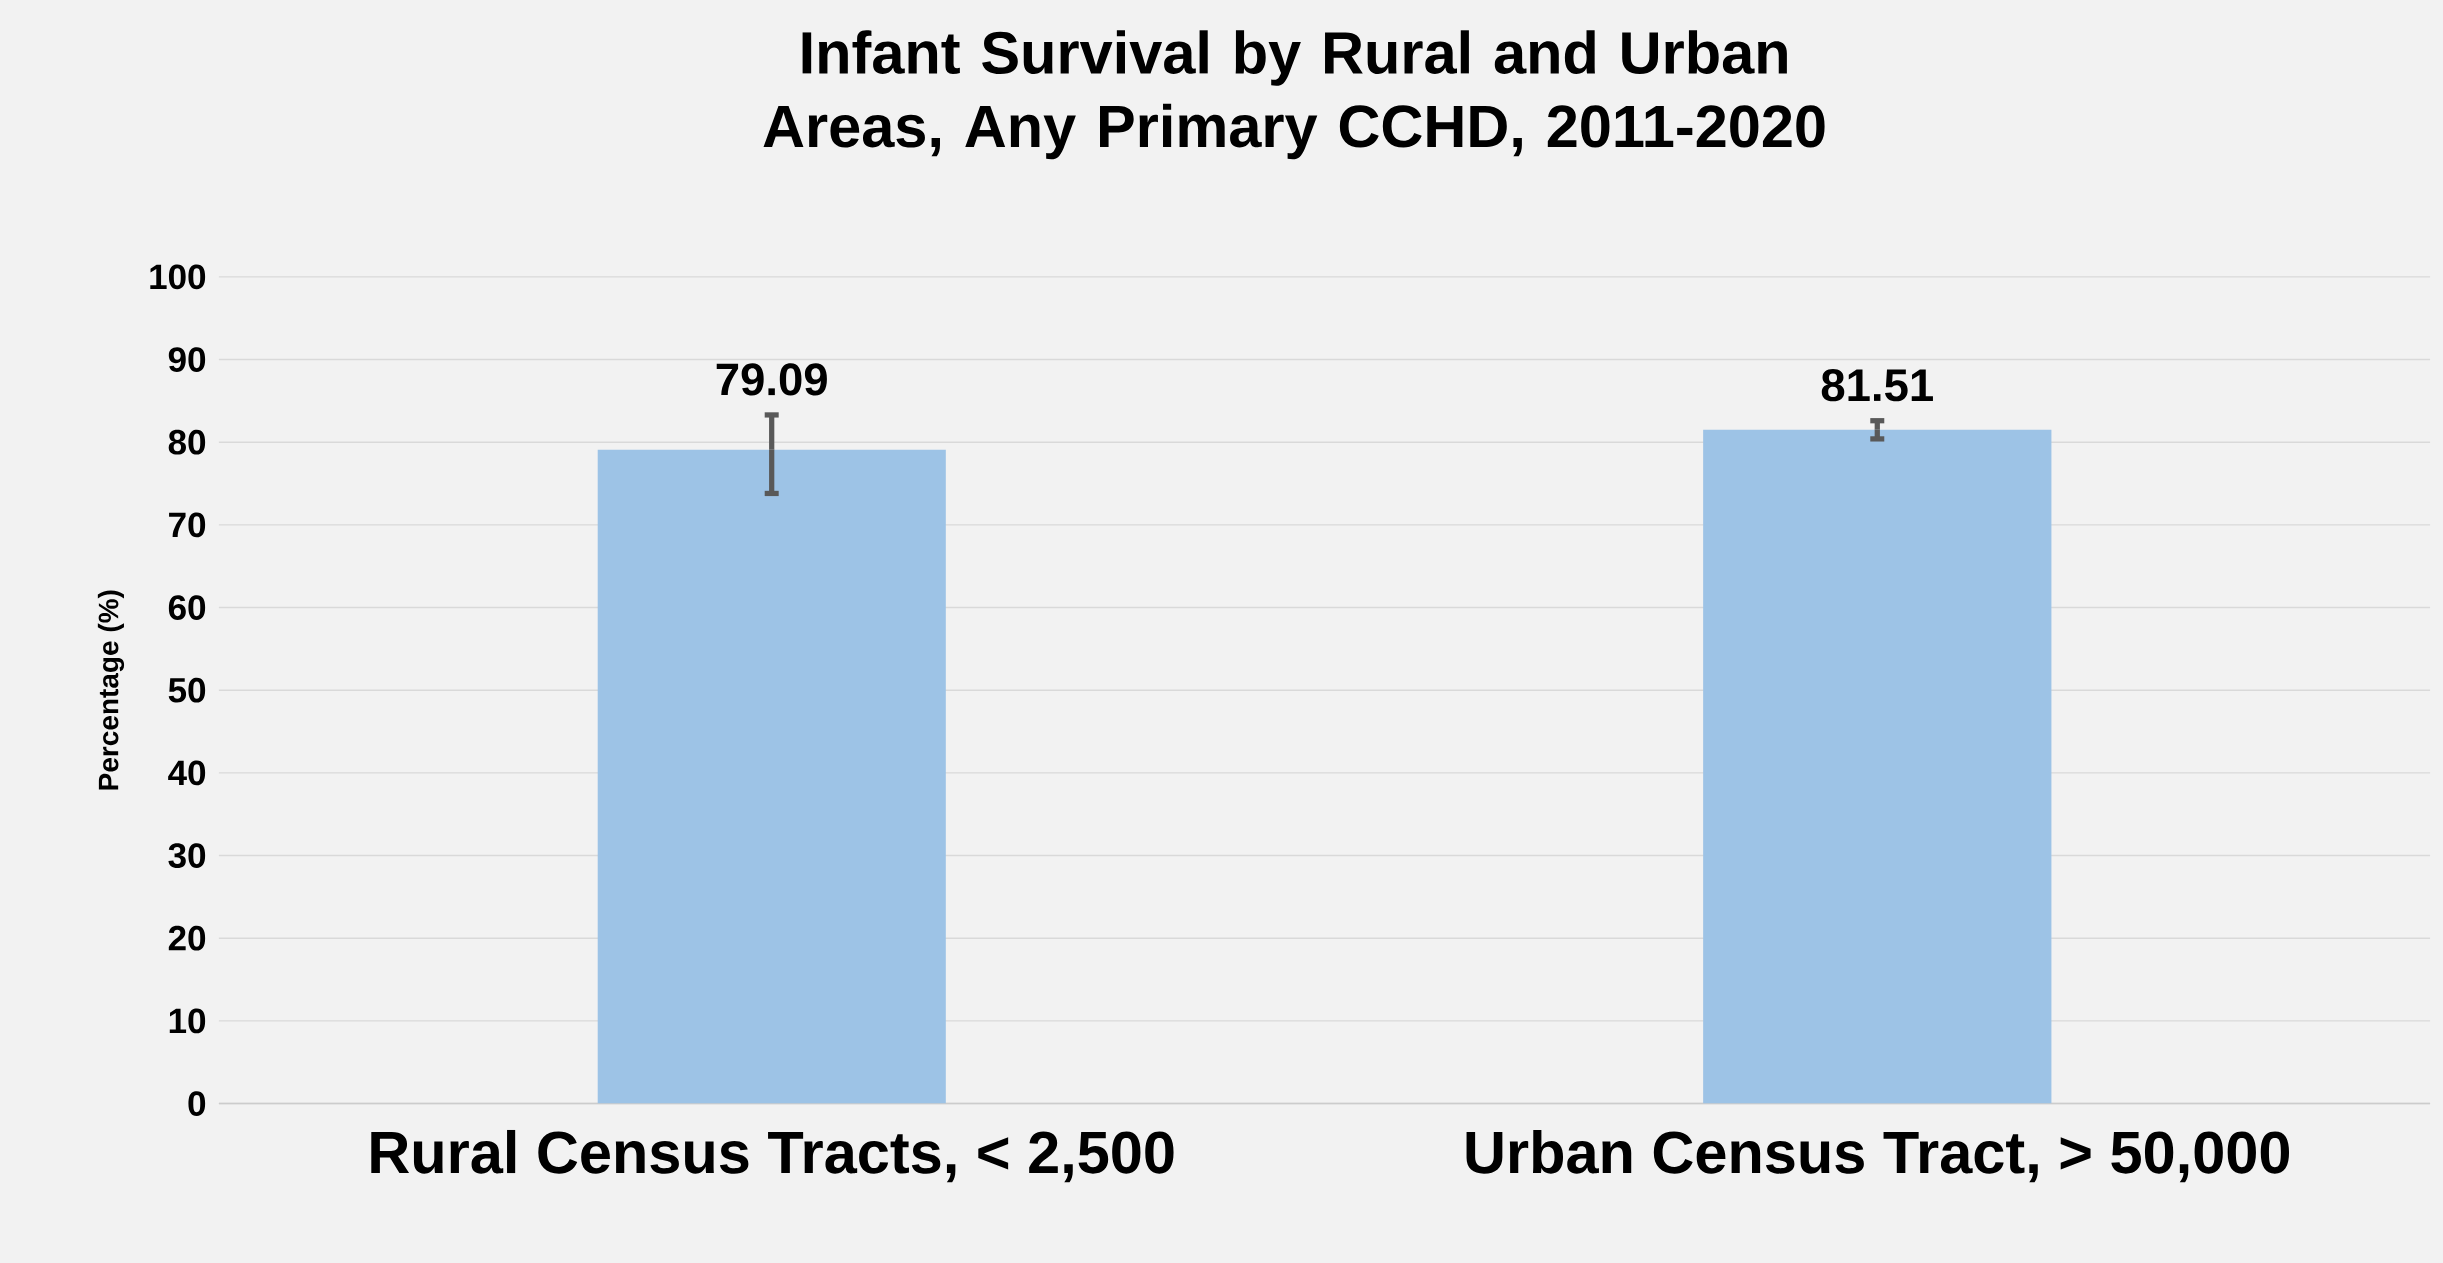 Image resolution: width=2443 pixels, height=1263 pixels. What do you see at coordinates (1294, 95) in the screenshot?
I see `chart-title: Infant Survival by Rural and Urban Areas, Any Primary CCHD, 2011-2020` at bounding box center [1294, 95].